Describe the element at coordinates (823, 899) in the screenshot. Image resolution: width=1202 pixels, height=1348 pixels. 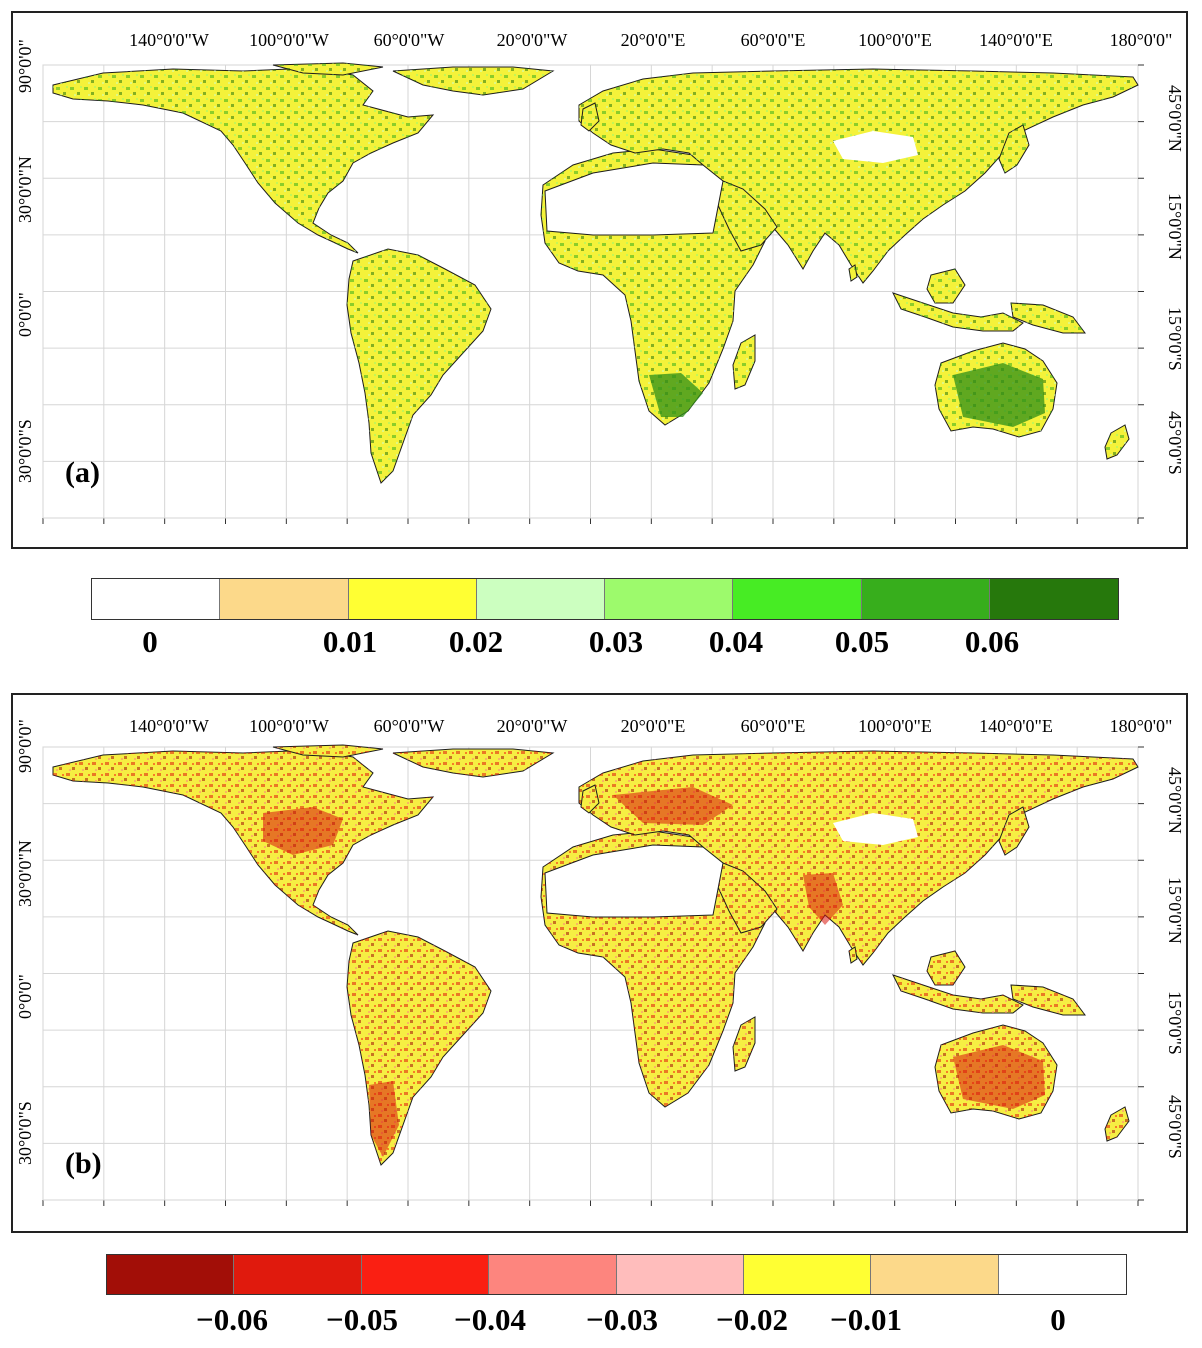
I see `india-hotspot` at that location.